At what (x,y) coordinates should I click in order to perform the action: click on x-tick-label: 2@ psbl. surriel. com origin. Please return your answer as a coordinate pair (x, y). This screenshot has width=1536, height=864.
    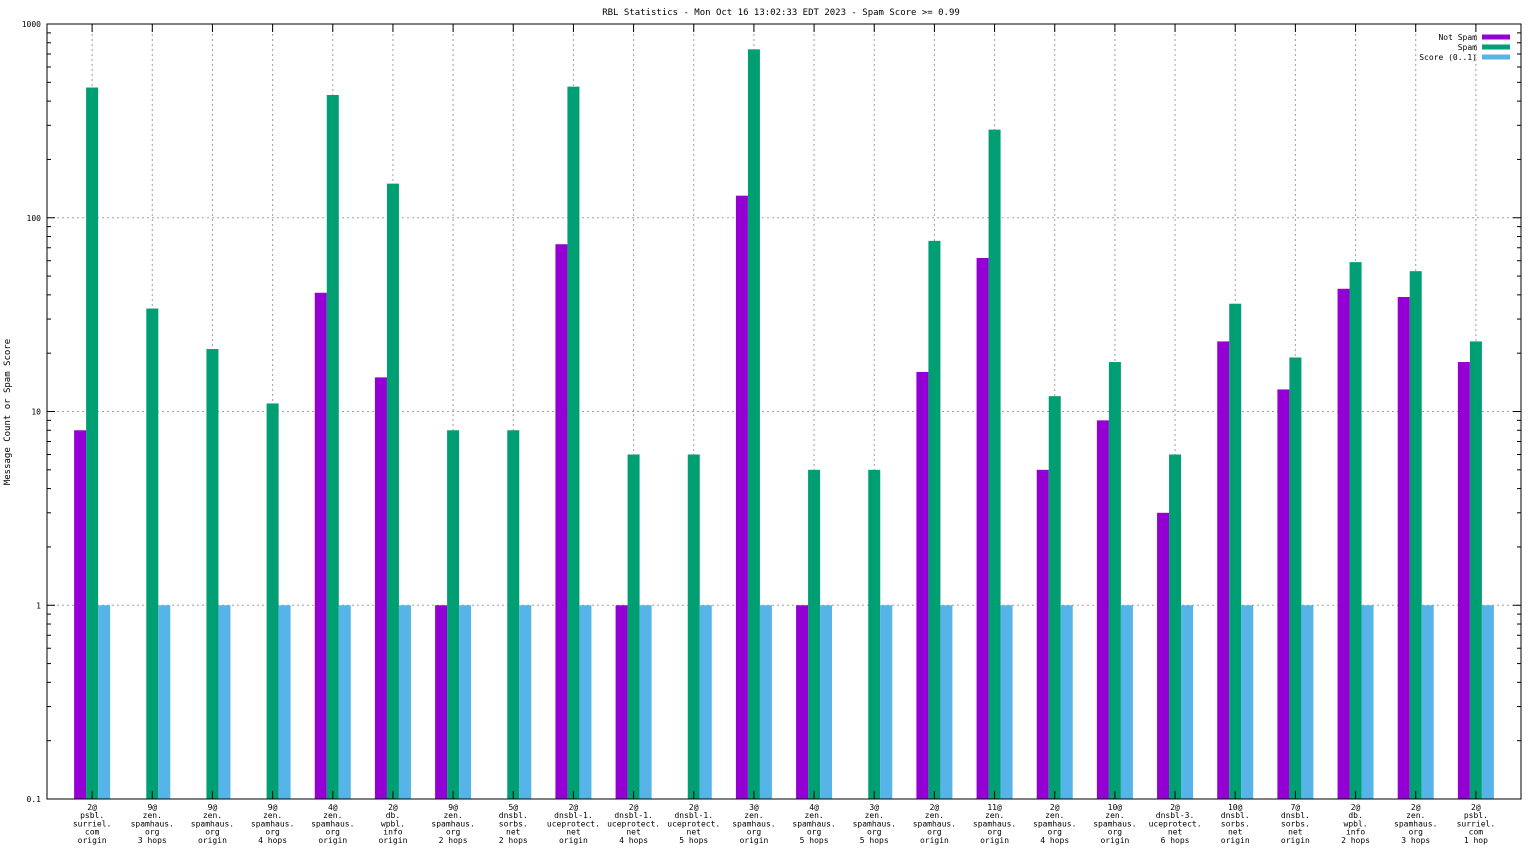
    Looking at the image, I should click on (92, 824).